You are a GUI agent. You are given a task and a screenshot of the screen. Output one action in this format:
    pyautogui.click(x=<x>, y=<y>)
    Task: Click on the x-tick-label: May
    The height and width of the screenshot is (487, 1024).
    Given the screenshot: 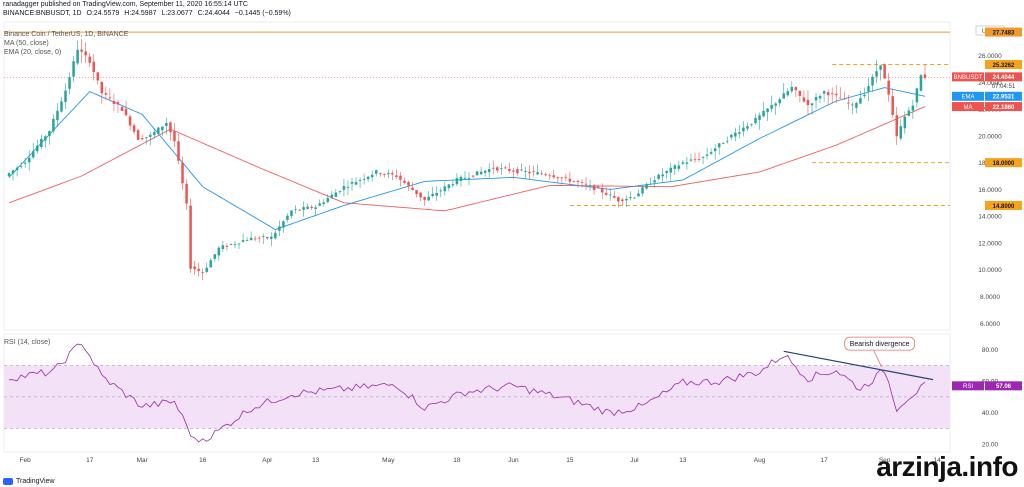 What is the action you would take?
    pyautogui.click(x=388, y=460)
    